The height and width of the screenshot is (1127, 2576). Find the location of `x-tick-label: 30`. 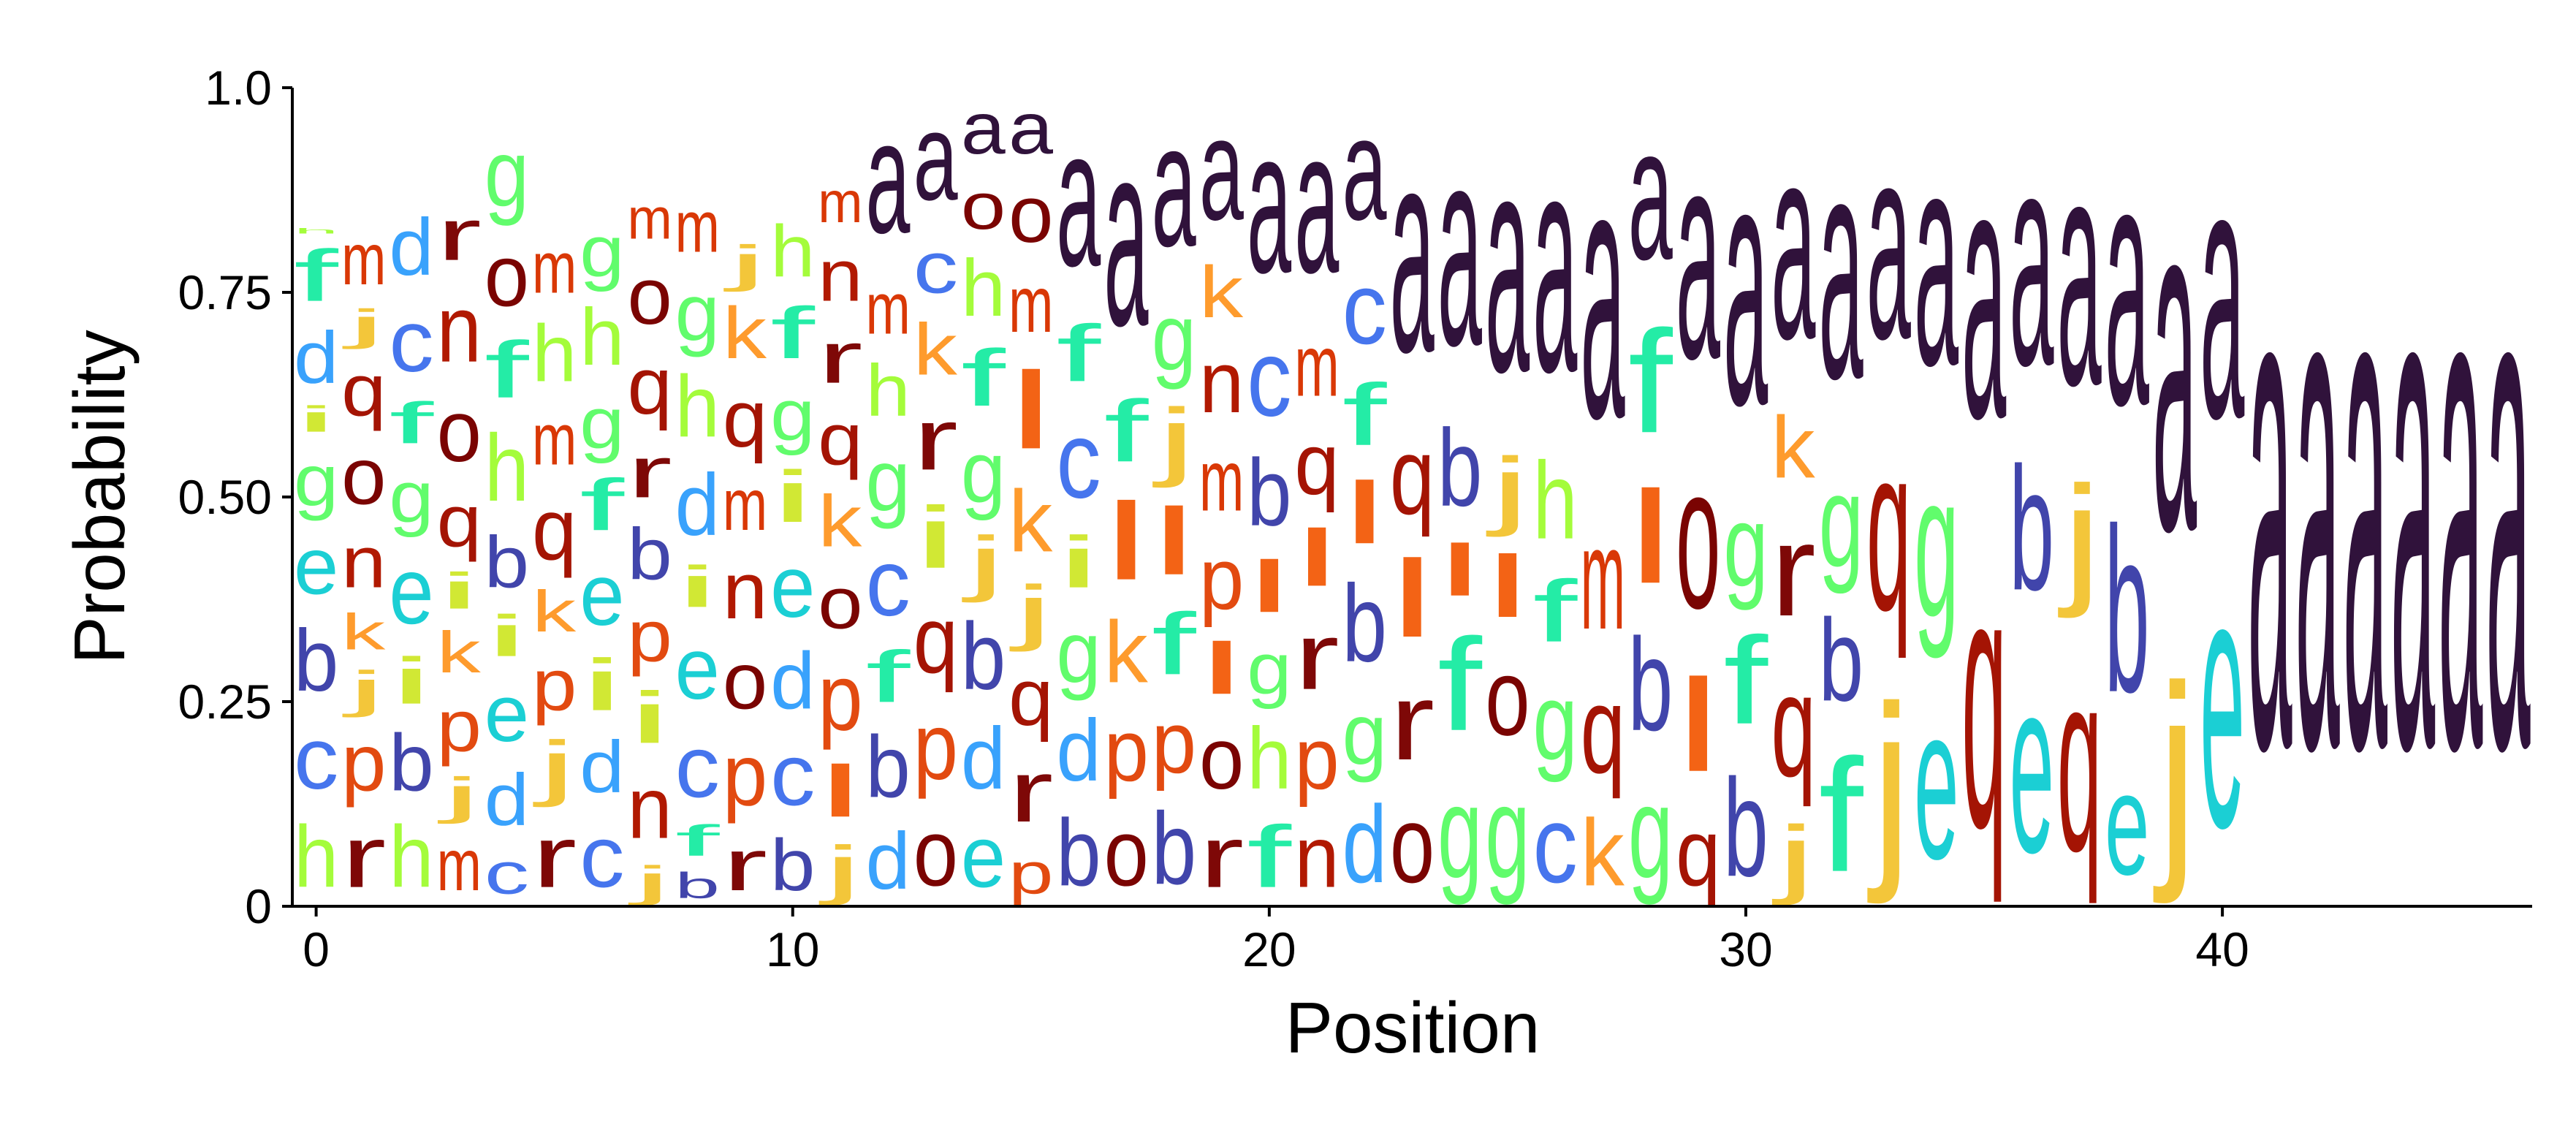

x-tick-label: 30 is located at coordinates (1745, 949).